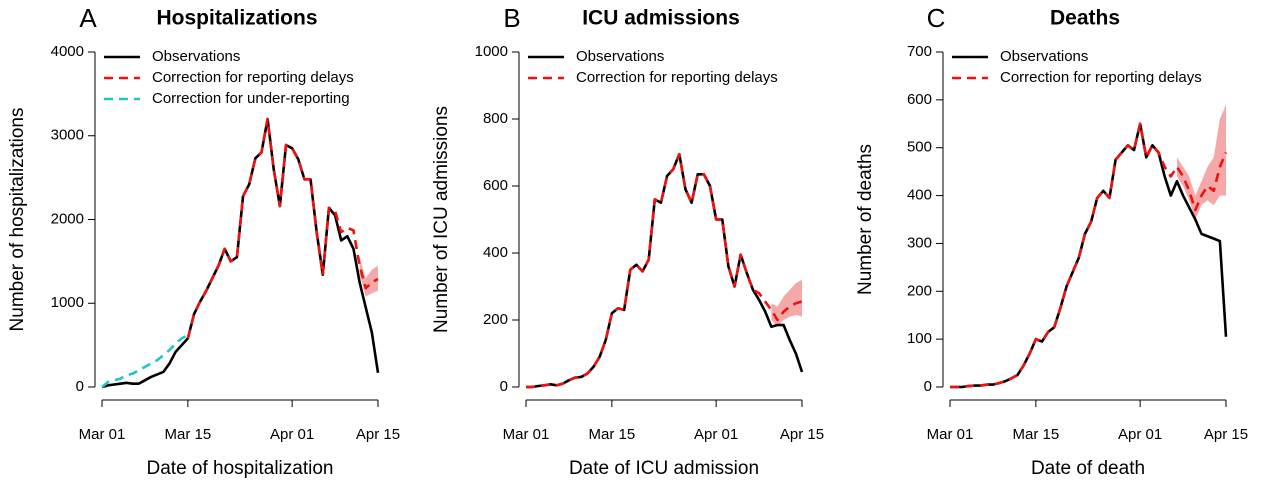 The width and height of the screenshot is (1269, 485). Describe the element at coordinates (67, 135) in the screenshot. I see `y-tick-label: 3000` at that location.